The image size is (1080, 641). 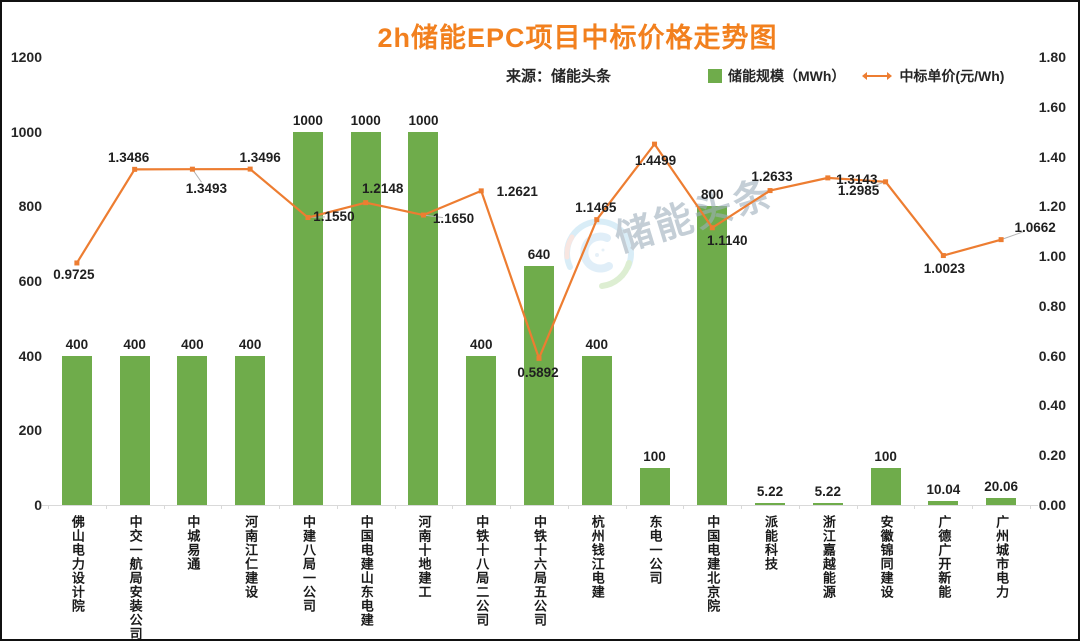 I want to click on x-axis-category-label: 河南十地建工, so click(x=424, y=557).